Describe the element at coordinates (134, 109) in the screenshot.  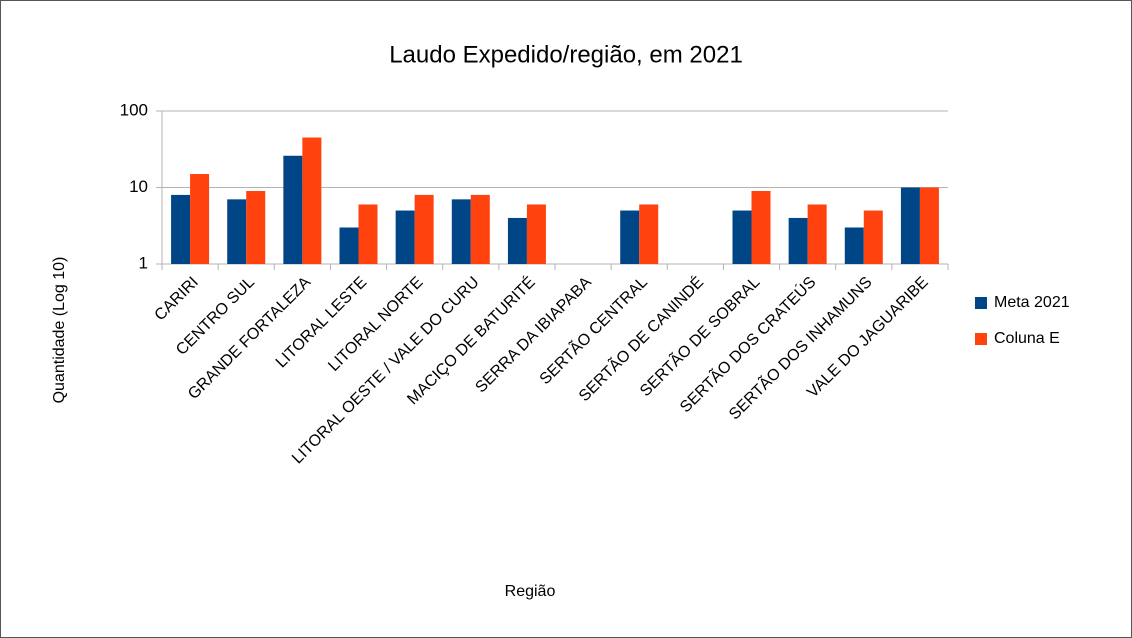
I see `y-tick-label: 100` at that location.